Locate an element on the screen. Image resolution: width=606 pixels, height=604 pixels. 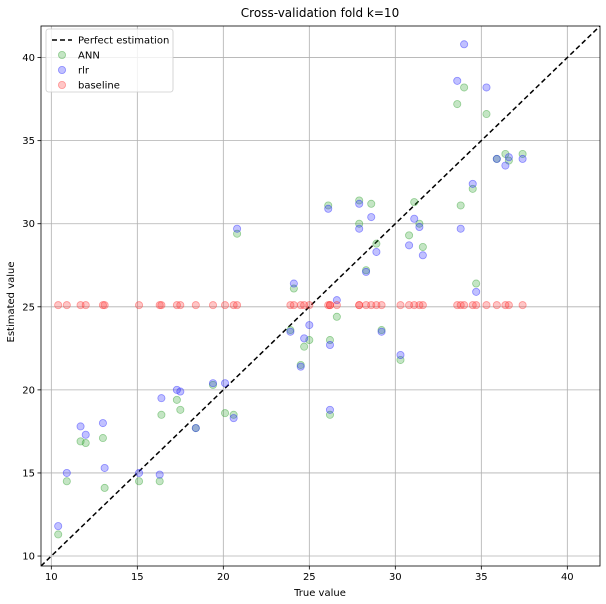
y-tick-label: 35 is located at coordinates (28, 141).